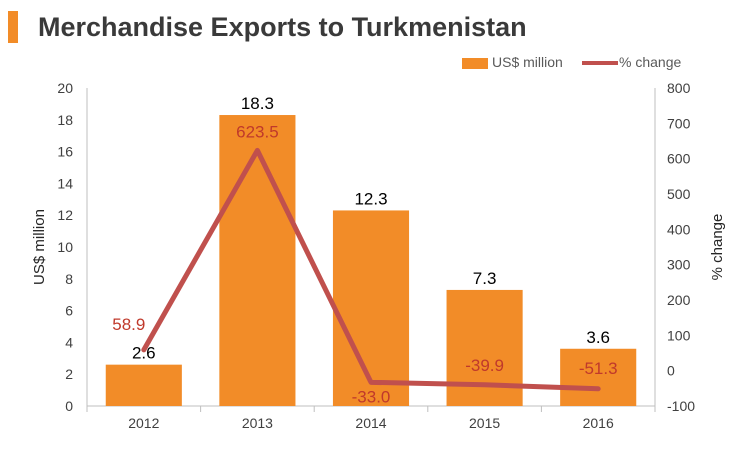  What do you see at coordinates (485, 278) in the screenshot?
I see `bar-value-label: 7.3` at bounding box center [485, 278].